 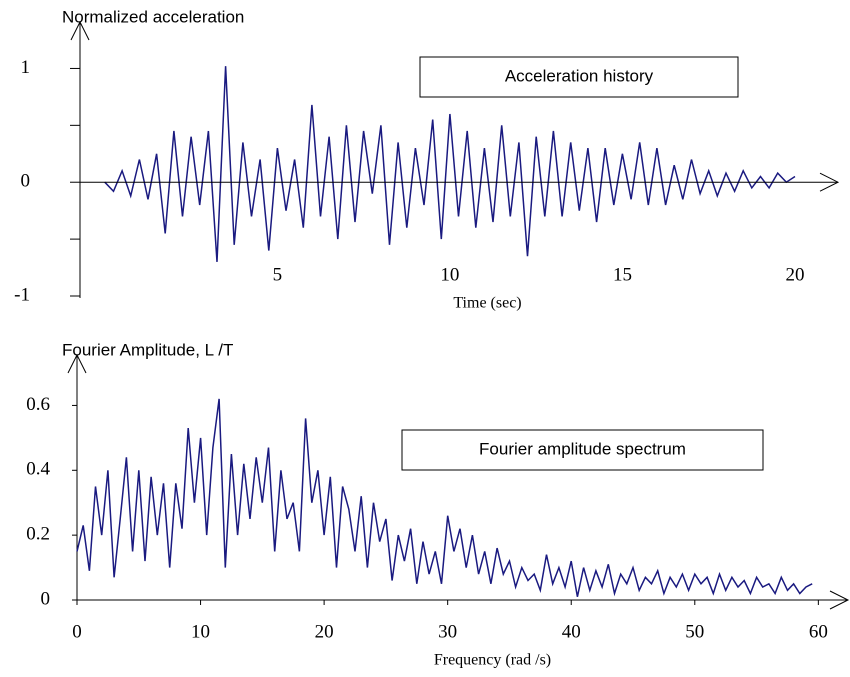 I want to click on annotation: Acceleration history, so click(x=579, y=75).